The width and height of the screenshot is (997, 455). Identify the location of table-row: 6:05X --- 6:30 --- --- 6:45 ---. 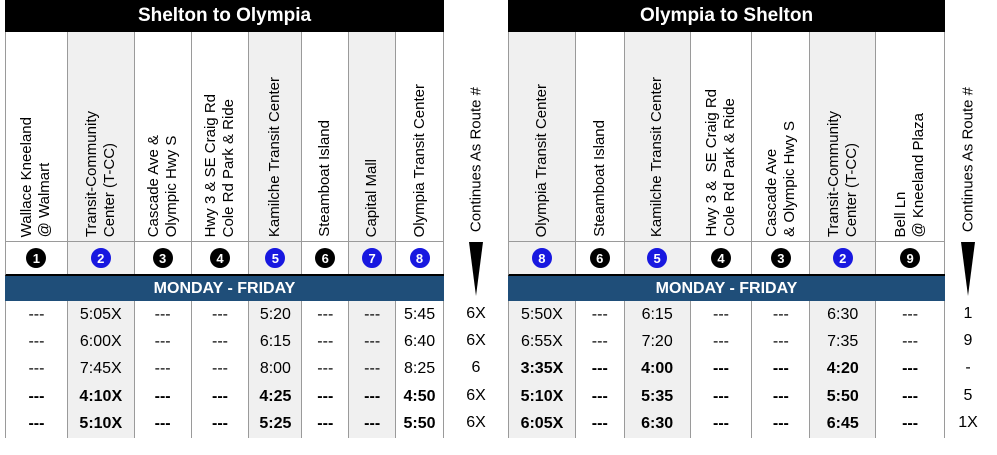
(726, 424).